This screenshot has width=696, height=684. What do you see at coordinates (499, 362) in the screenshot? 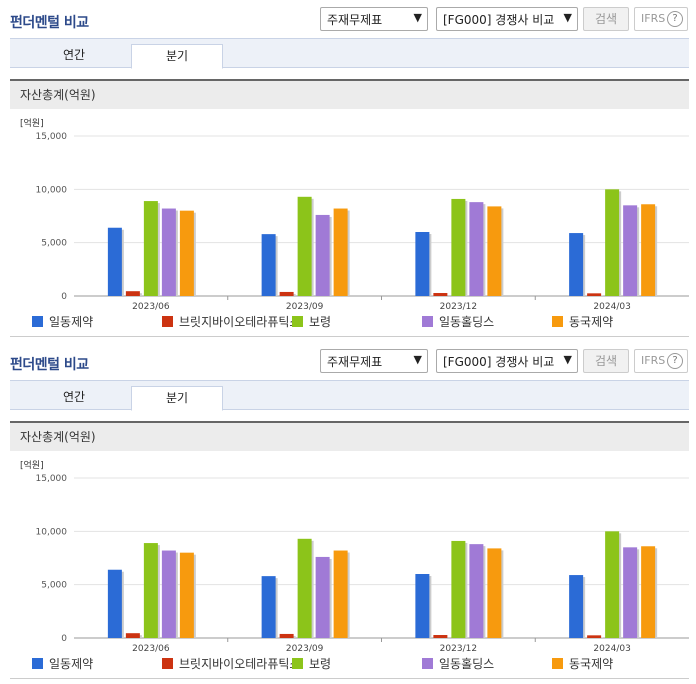
I see `compare-value: [FG000] 경쟁사 비교` at bounding box center [499, 362].